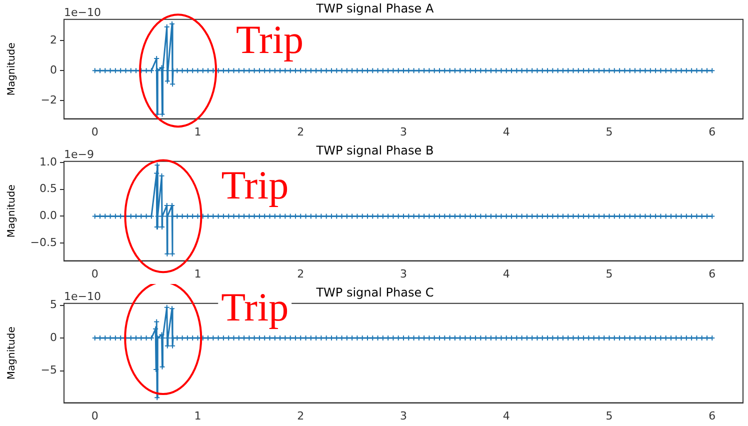  I want to click on y-tick-label: −5, so click(48, 370).